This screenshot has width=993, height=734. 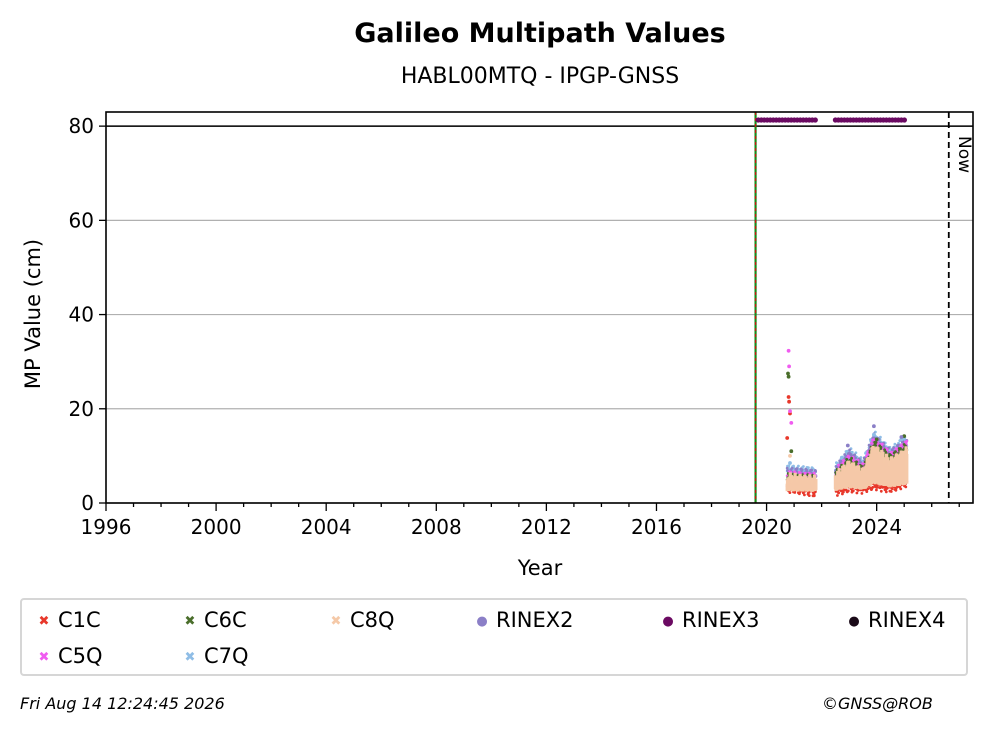 What do you see at coordinates (122, 703) in the screenshot?
I see `footer-timestamp: Fri Aug 14 12:24:45 2026` at bounding box center [122, 703].